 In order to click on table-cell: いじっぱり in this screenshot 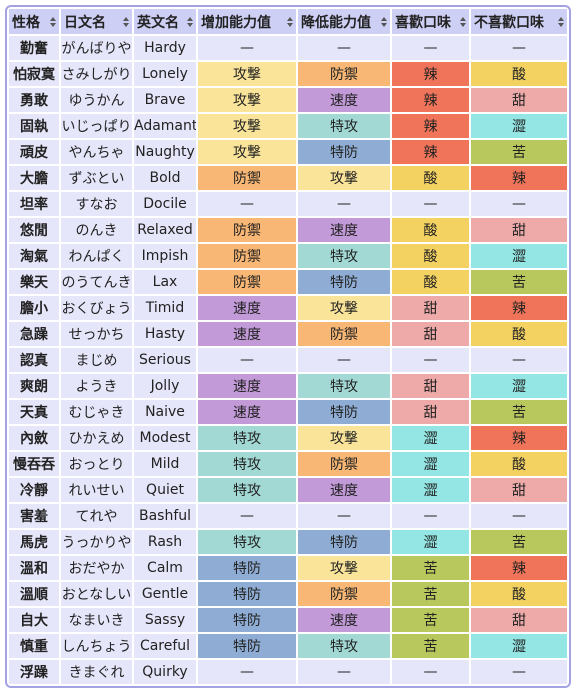, I will do `click(96, 126)`.